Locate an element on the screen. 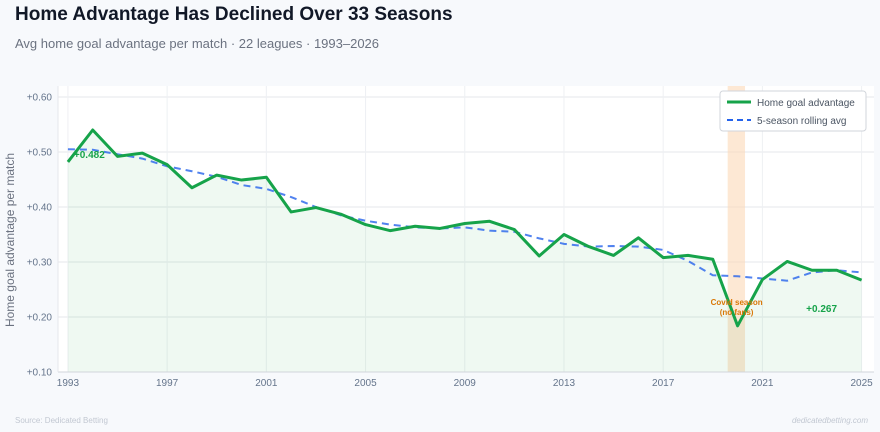  covid-band-layer is located at coordinates (736, 229).